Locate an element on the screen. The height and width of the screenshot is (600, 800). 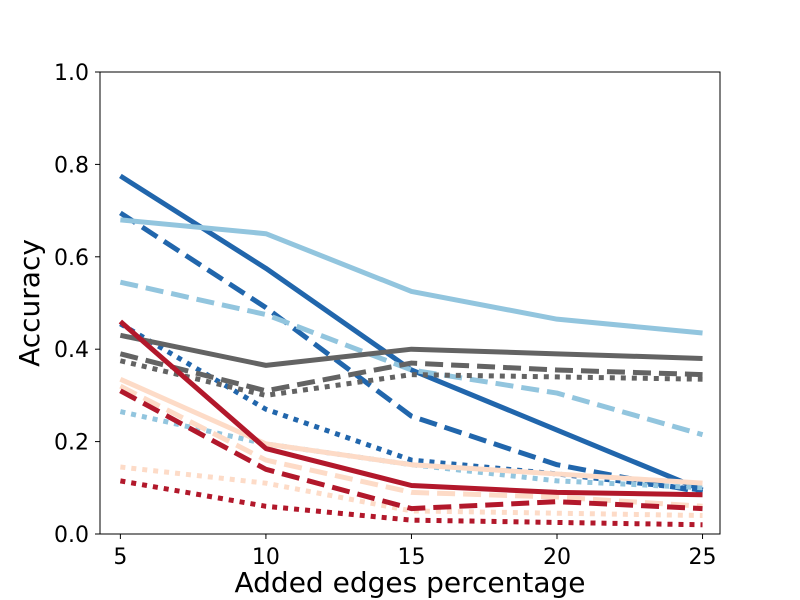
x-tick-label: 5 is located at coordinates (120, 557).